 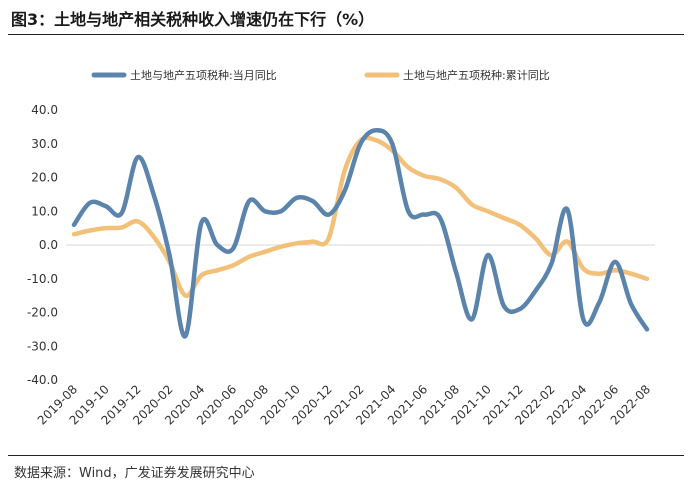 What do you see at coordinates (42, 279) in the screenshot?
I see `y-tick-label: -10.0` at bounding box center [42, 279].